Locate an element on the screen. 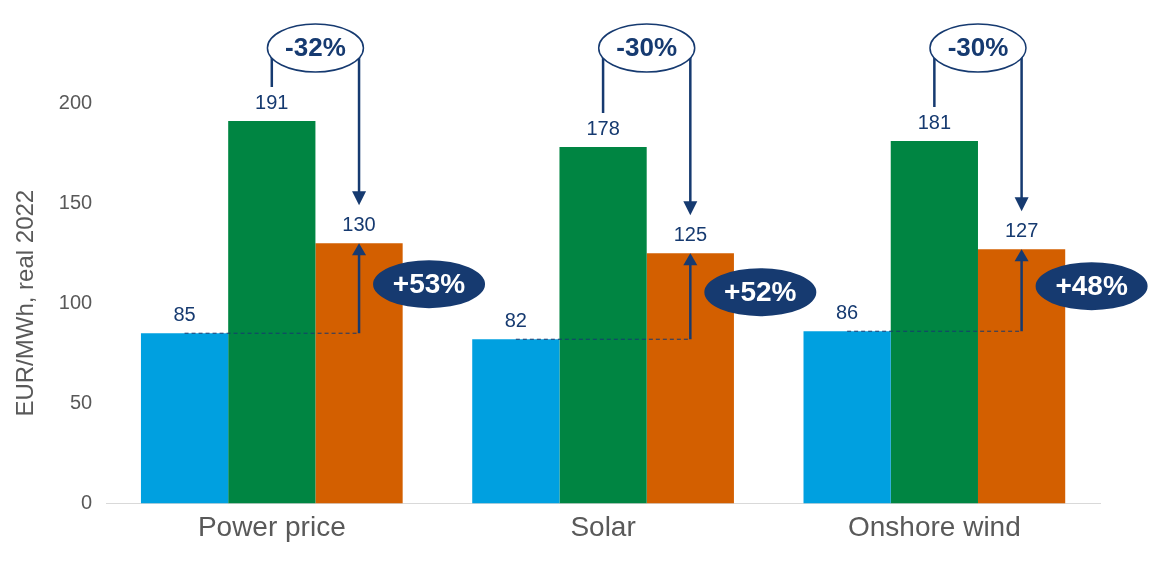 The width and height of the screenshot is (1168, 561). annotation: +48% is located at coordinates (1091, 285).